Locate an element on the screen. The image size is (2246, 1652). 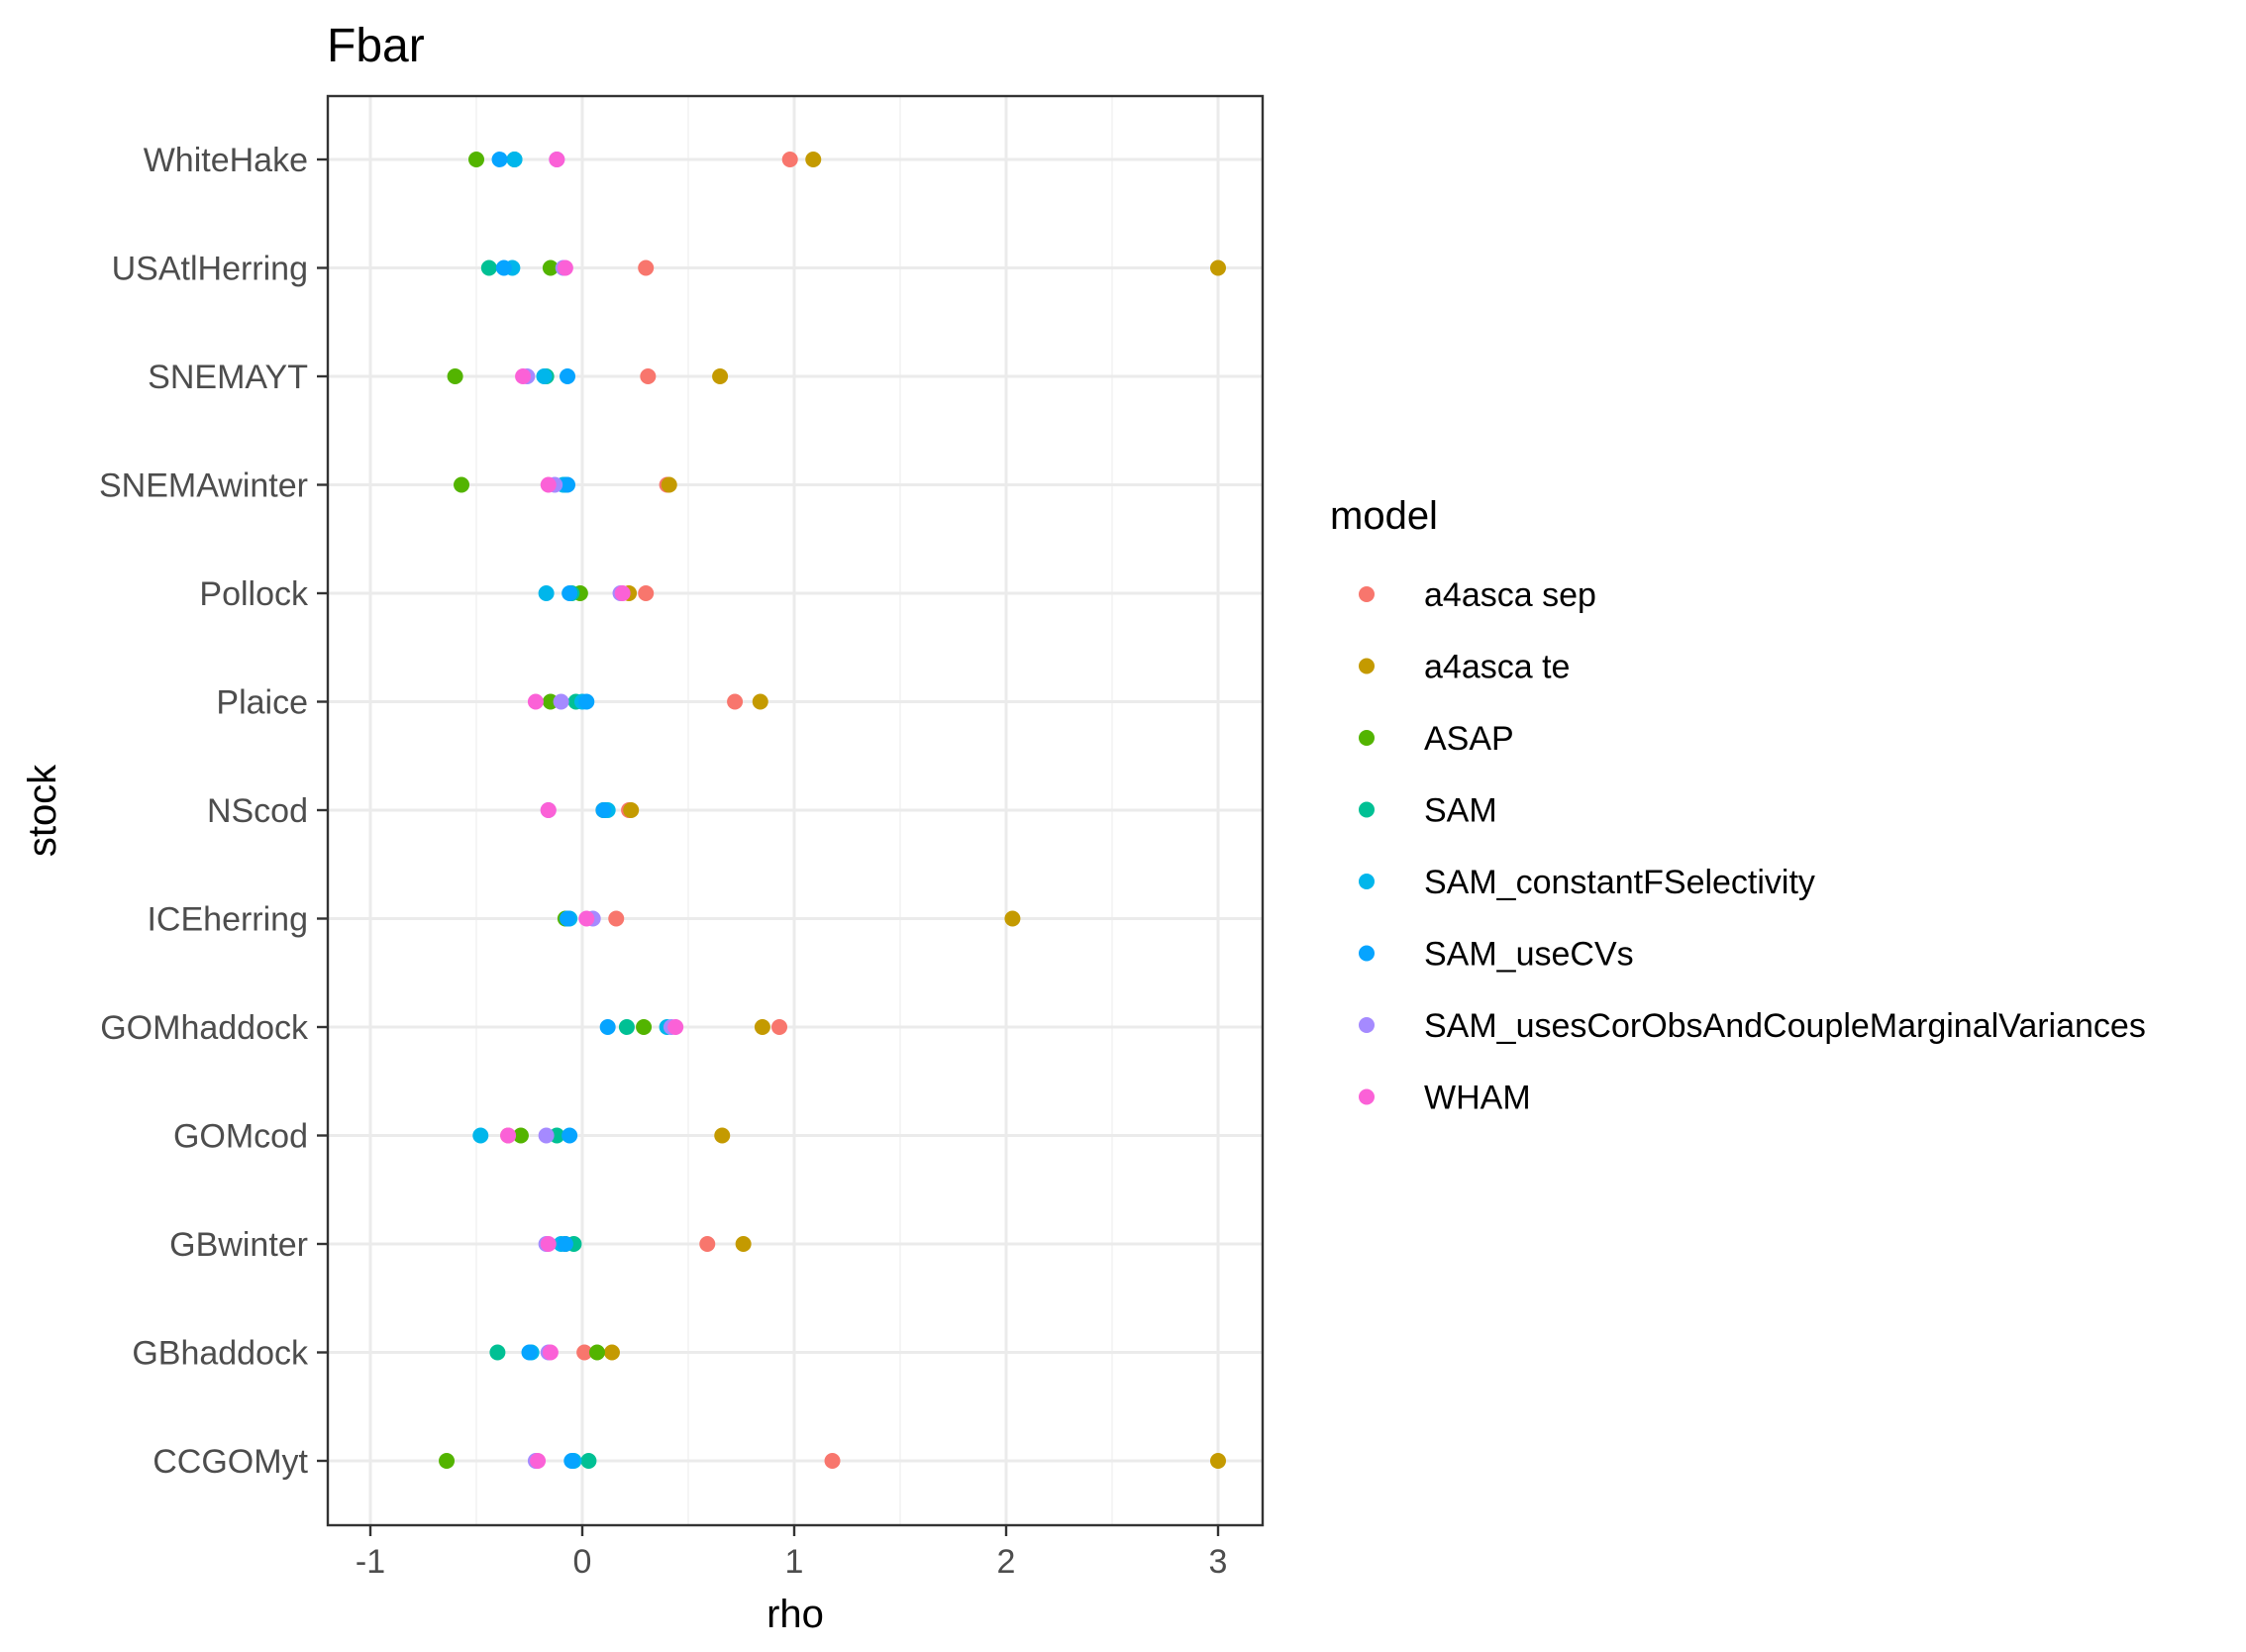
legend-item: a4asca sep is located at coordinates (1477, 595).